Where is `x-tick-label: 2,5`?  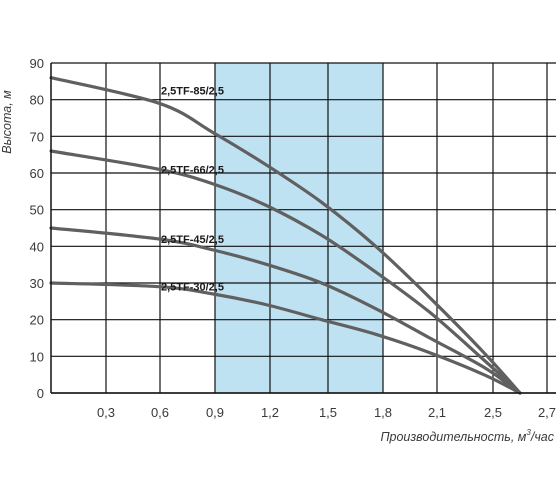 x-tick-label: 2,5 is located at coordinates (493, 412).